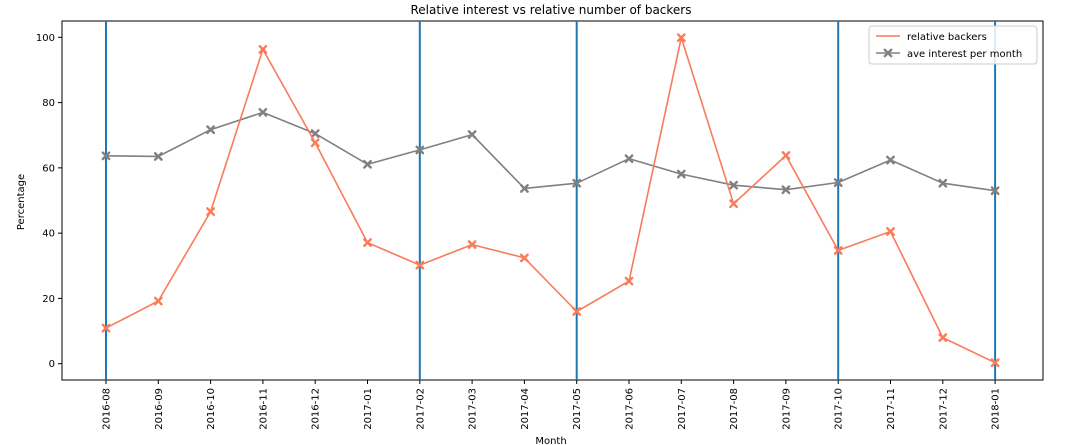  Describe the element at coordinates (839, 409) in the screenshot. I see `x-tick-label: 2017-10` at that location.